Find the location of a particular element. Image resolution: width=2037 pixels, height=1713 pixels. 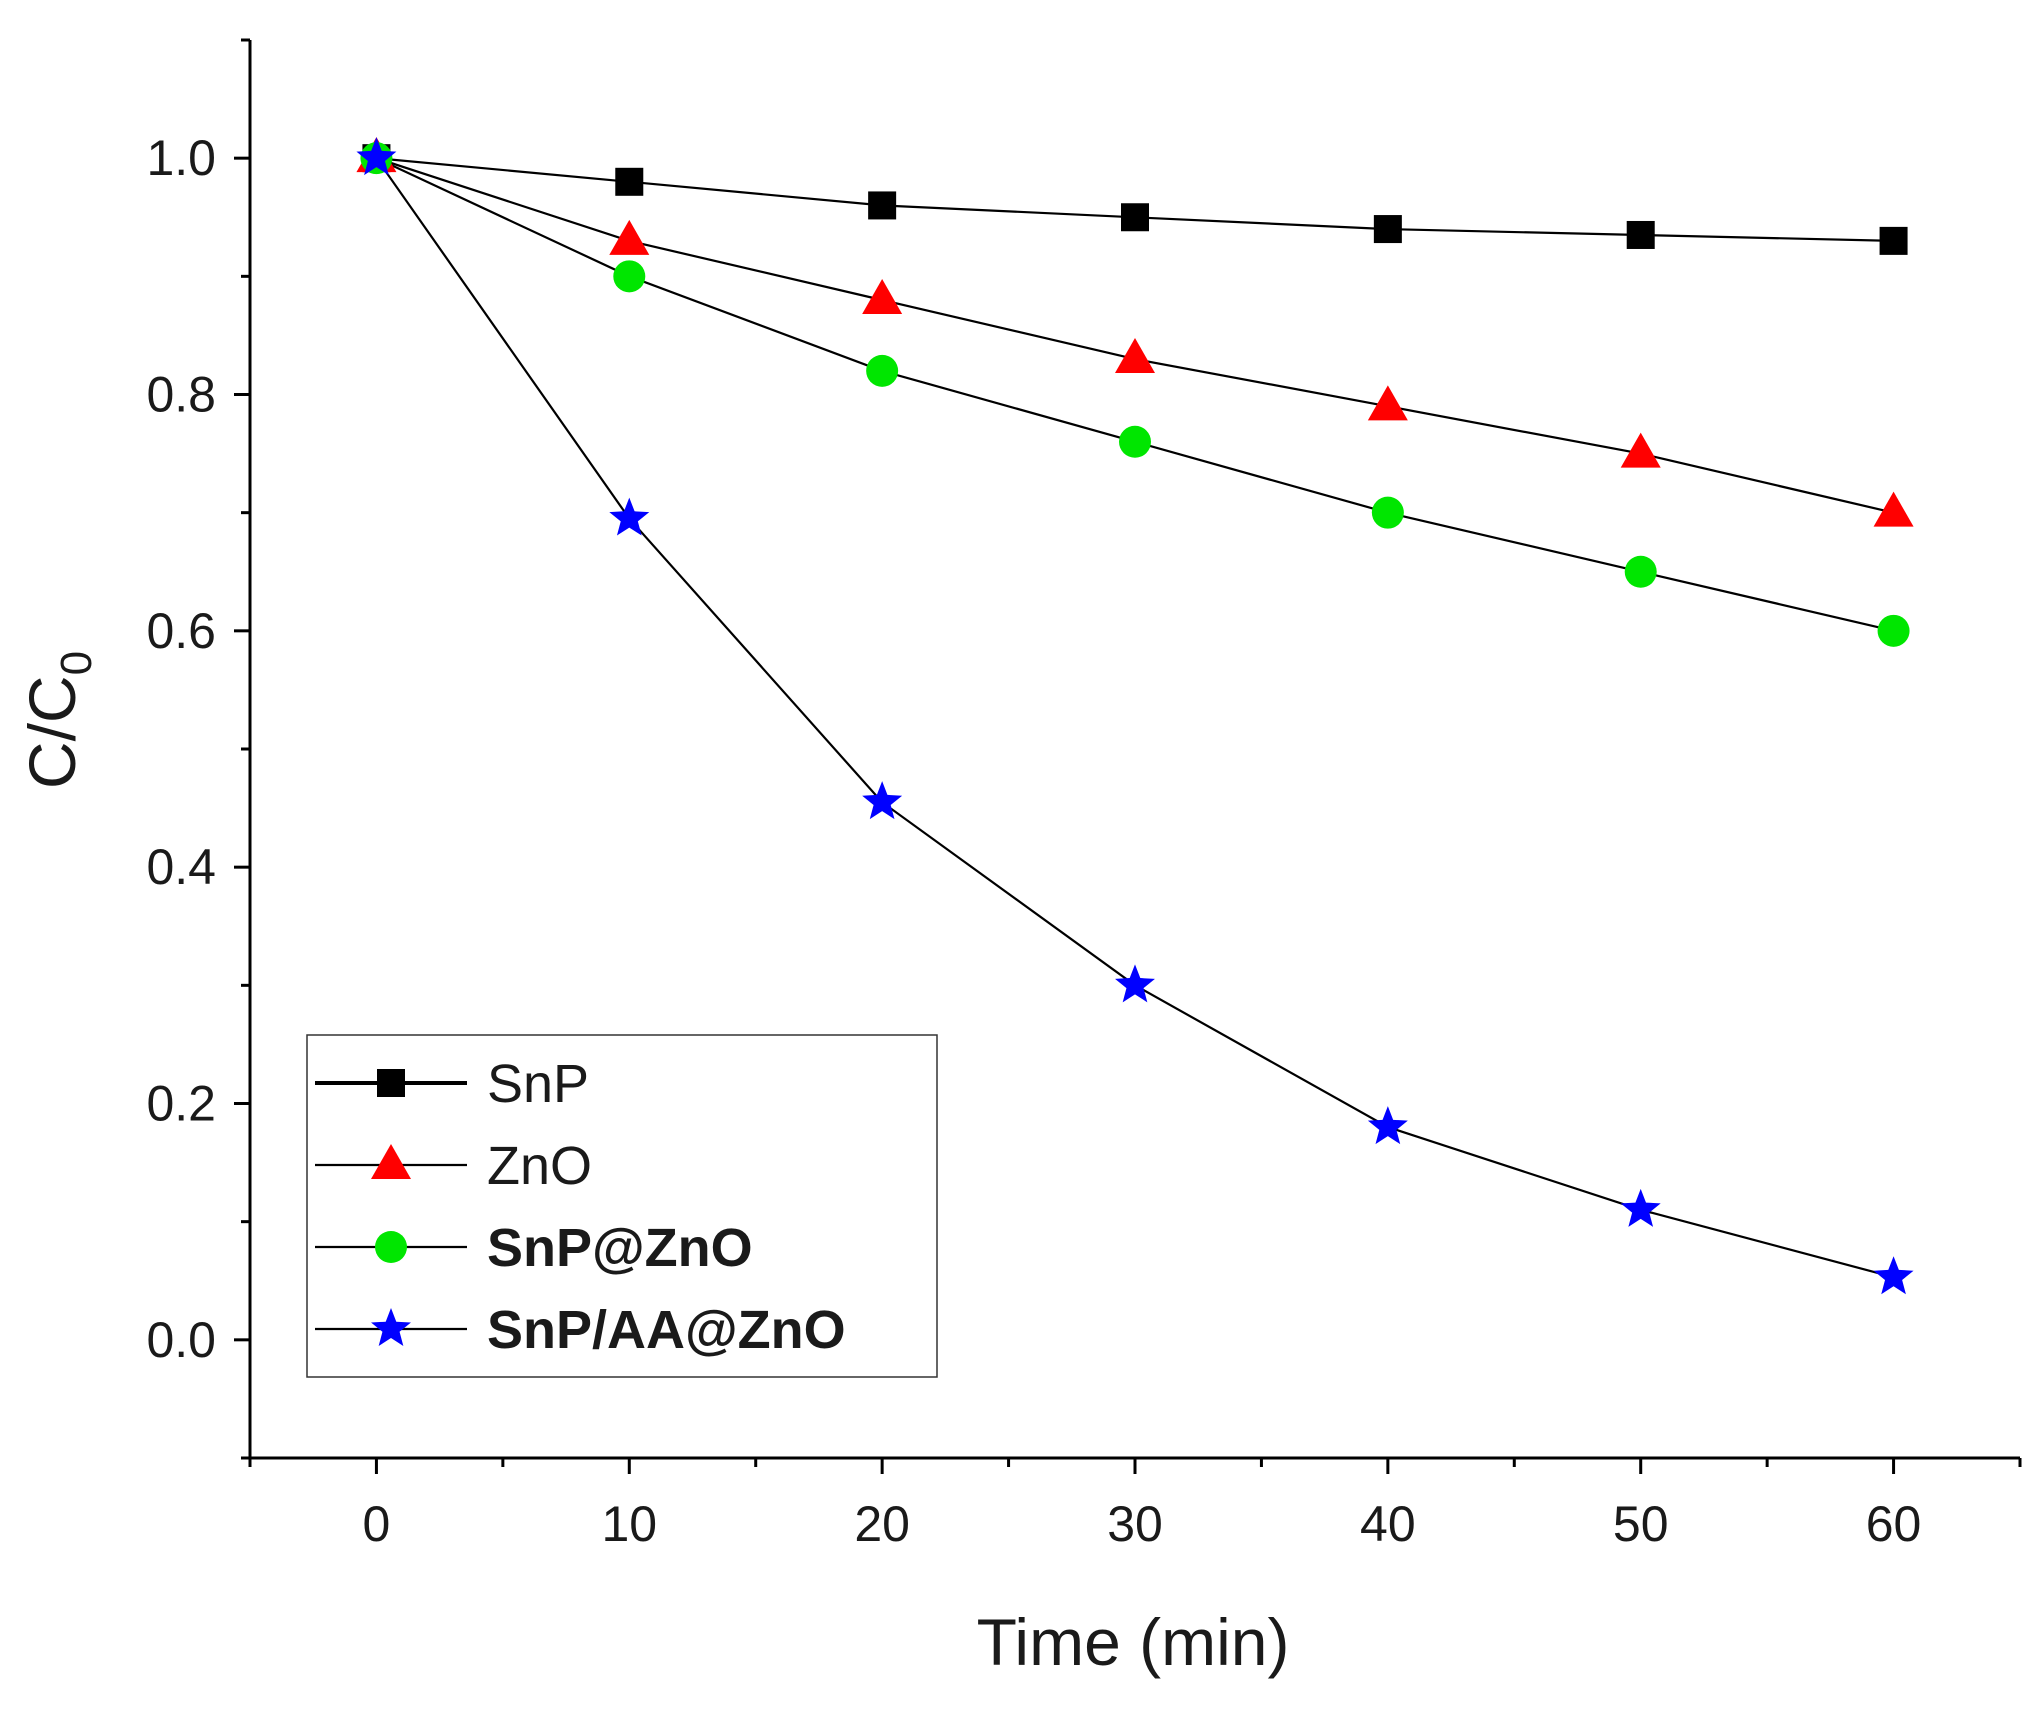

legend-label: ZnO is located at coordinates (539, 1166).